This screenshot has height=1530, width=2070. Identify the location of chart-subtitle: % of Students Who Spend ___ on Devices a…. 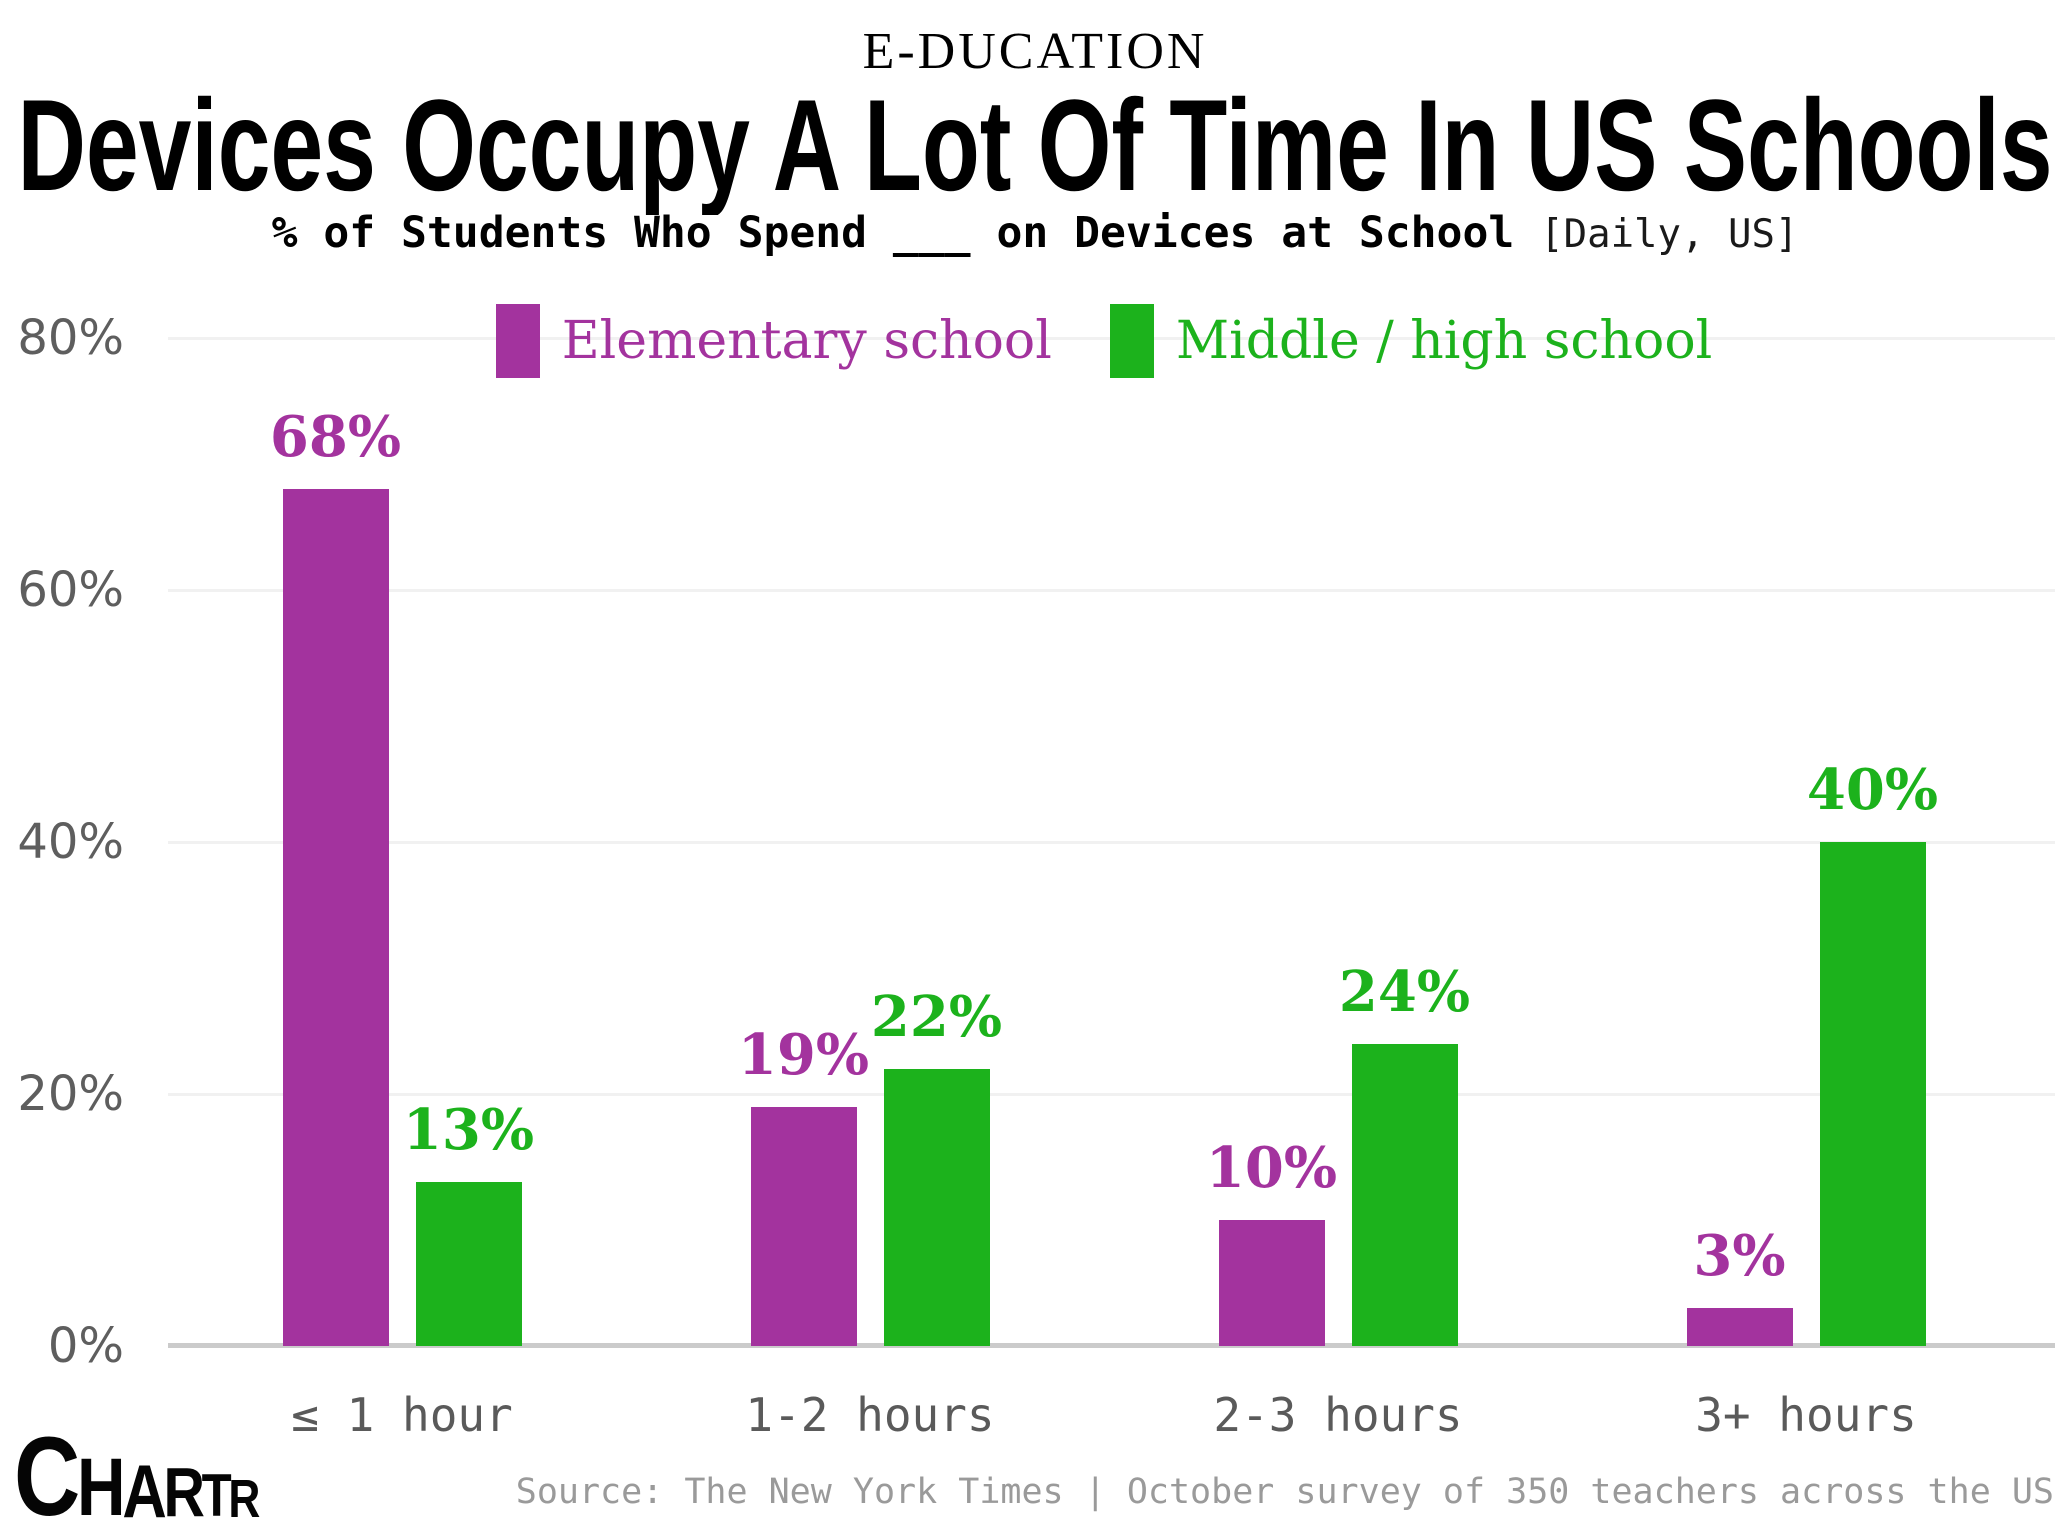
(1035, 233).